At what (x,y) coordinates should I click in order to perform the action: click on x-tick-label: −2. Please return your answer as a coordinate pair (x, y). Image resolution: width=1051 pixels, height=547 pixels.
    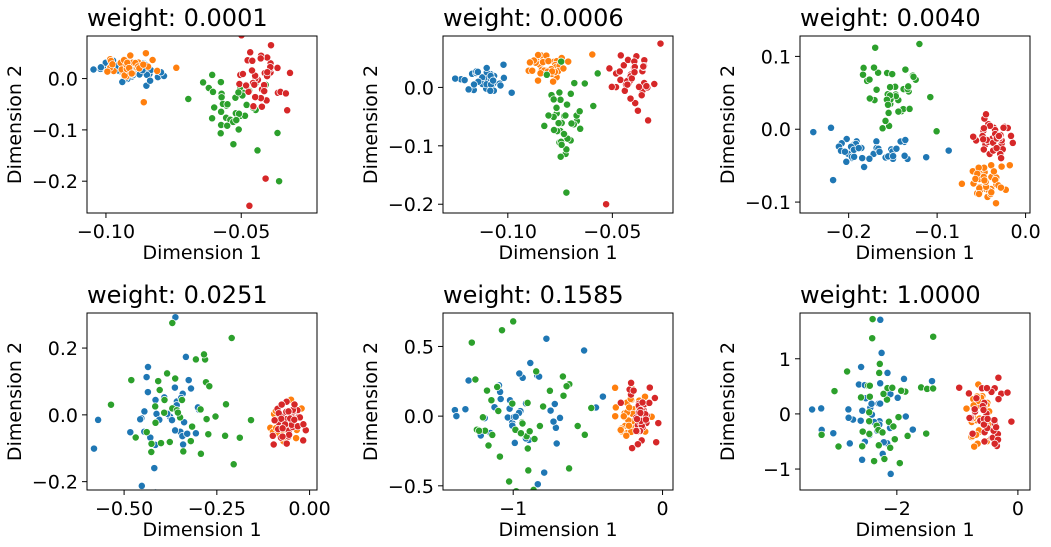
    Looking at the image, I should click on (897, 509).